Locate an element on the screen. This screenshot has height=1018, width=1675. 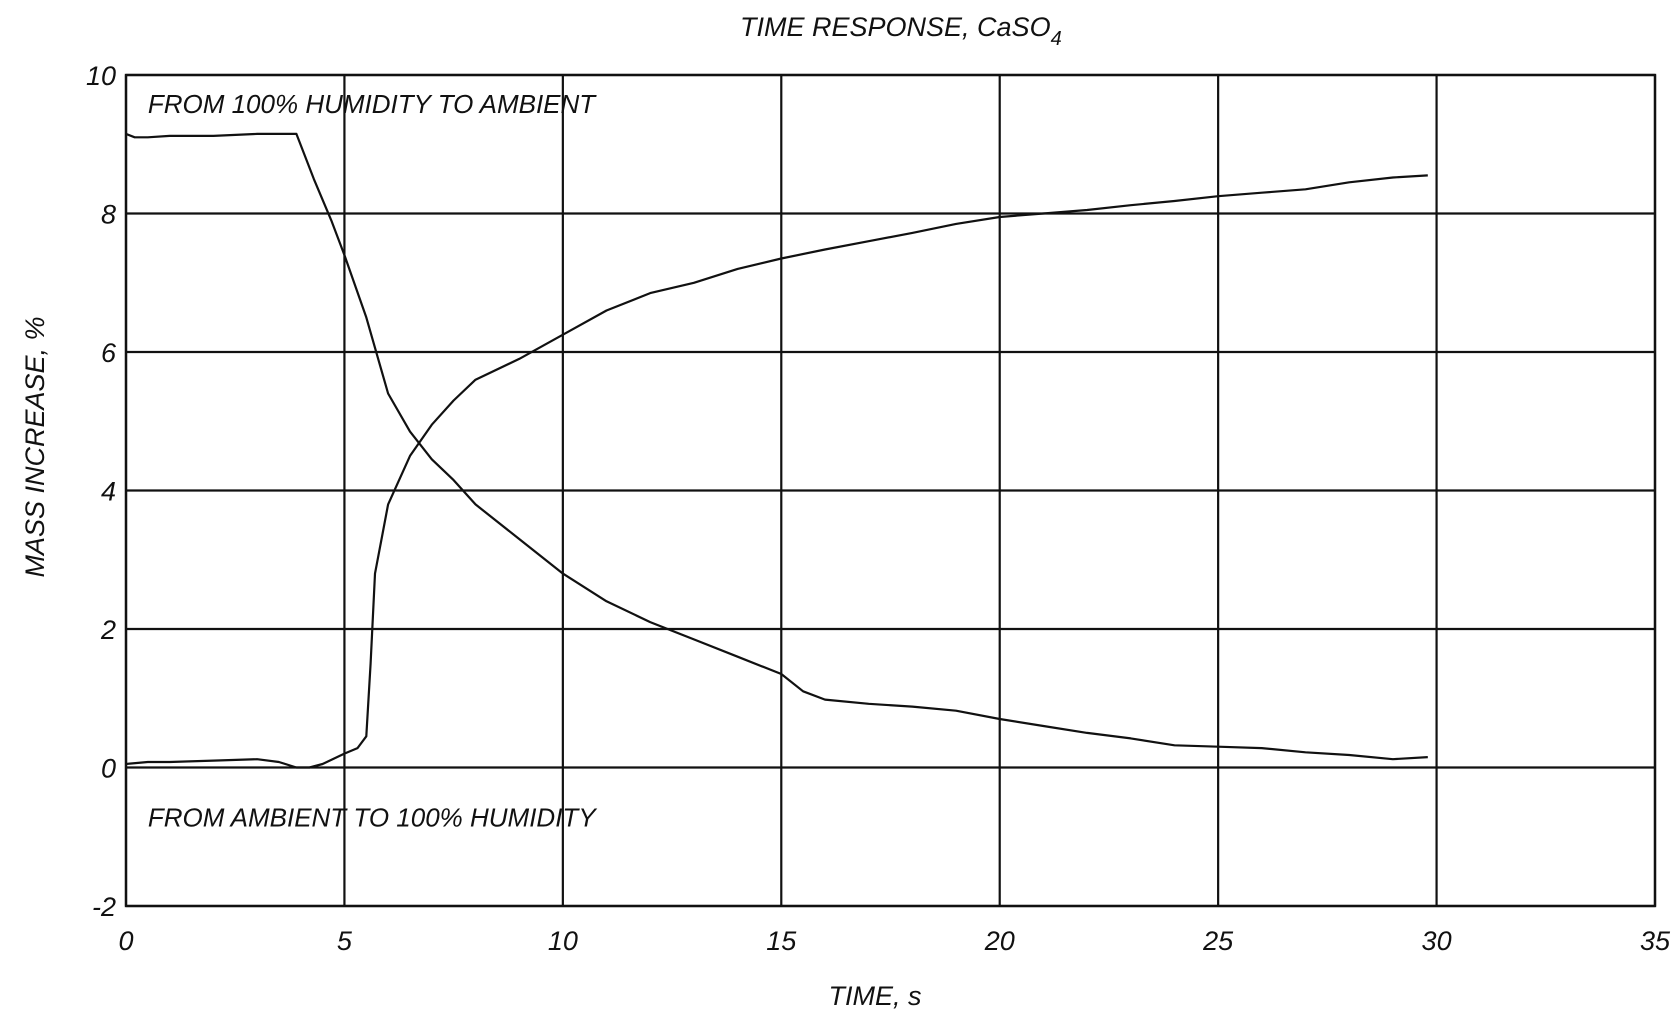
x-tick-label: 0 is located at coordinates (125, 941).